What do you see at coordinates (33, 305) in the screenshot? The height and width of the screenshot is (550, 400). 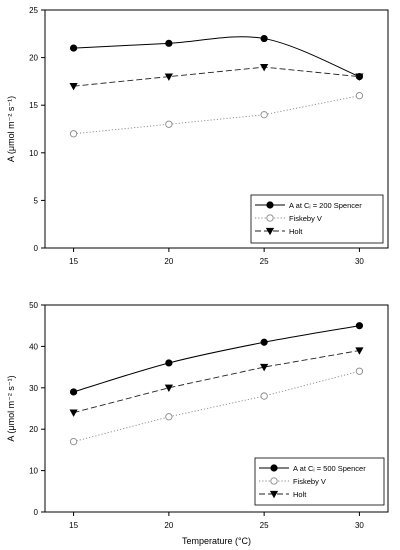 I see `y-tick-label: 50` at bounding box center [33, 305].